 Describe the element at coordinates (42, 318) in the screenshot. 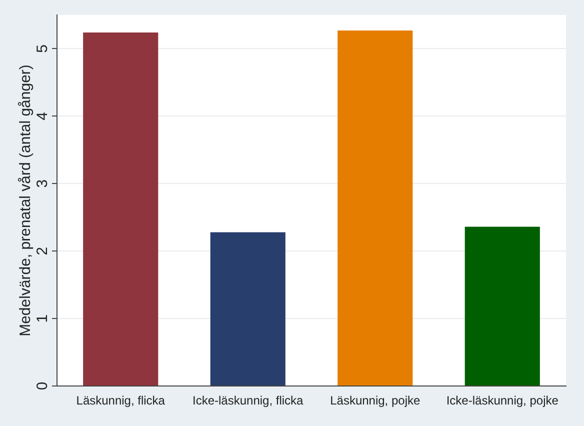

I see `y-tick-label: 1` at that location.